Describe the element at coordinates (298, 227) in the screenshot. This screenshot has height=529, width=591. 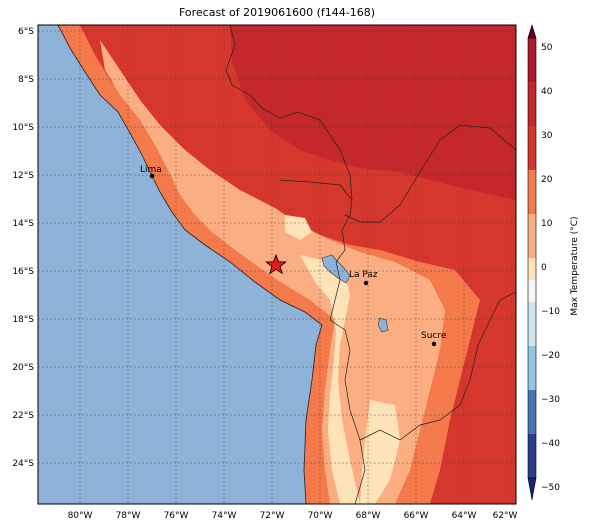
I see `land-band-0-10-patch` at that location.